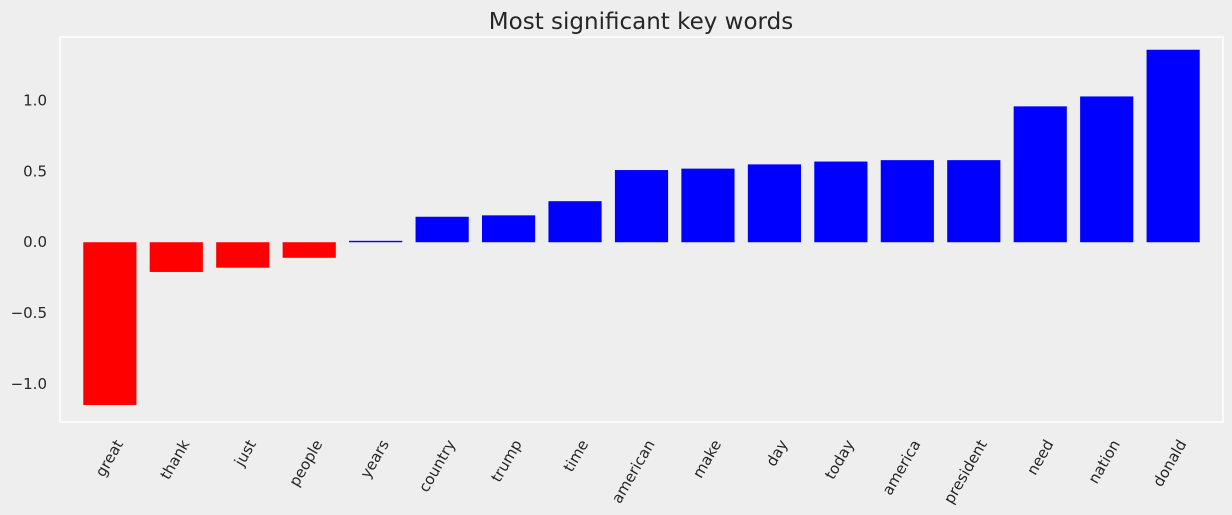 The height and width of the screenshot is (515, 1232). Describe the element at coordinates (1107, 169) in the screenshot. I see `bar-nation` at that location.